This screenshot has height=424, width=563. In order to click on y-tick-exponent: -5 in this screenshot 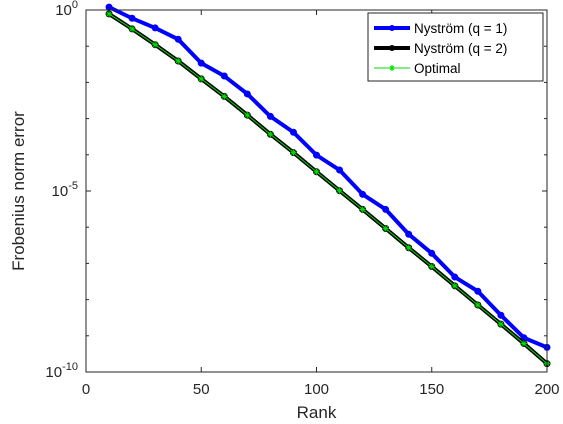, I will do `click(73, 186)`.